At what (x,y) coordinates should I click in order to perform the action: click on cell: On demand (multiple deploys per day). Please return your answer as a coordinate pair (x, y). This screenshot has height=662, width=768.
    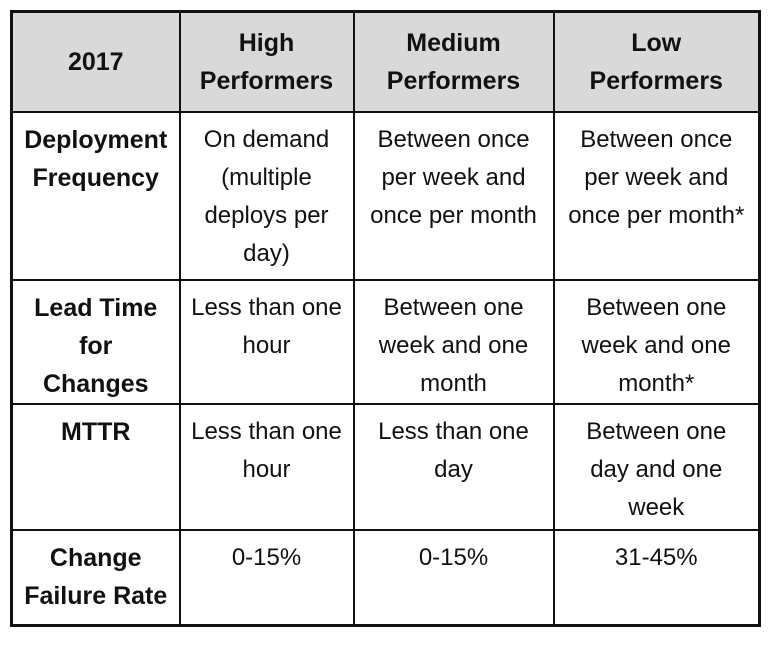
    Looking at the image, I should click on (266, 195).